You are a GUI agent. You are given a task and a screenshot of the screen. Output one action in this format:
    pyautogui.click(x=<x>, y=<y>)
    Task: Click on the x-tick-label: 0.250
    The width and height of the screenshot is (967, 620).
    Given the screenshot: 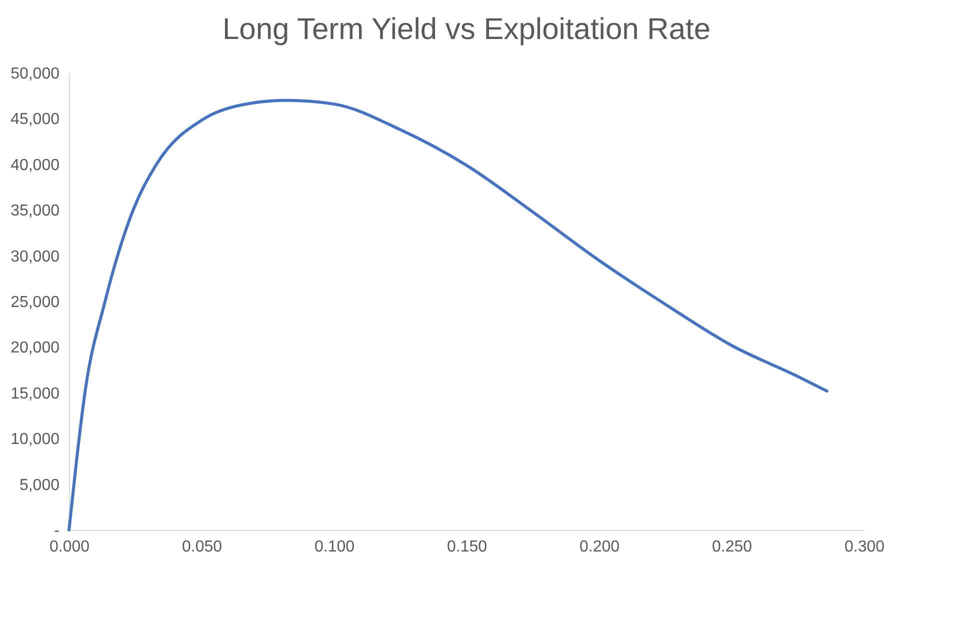 What is the action you would take?
    pyautogui.click(x=732, y=547)
    